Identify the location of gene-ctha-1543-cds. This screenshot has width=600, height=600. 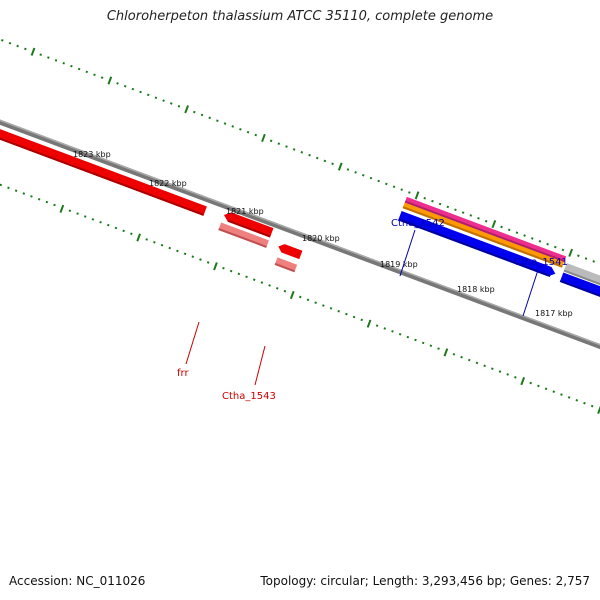
(290, 251).